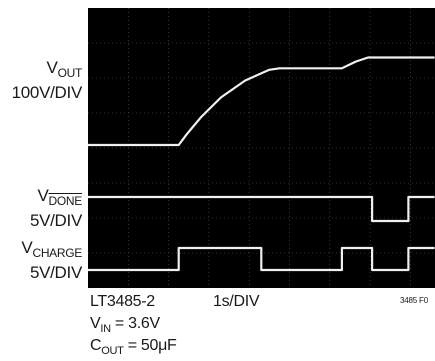 This screenshot has width=435, height=361. I want to click on vcharge-trace, so click(261, 259).